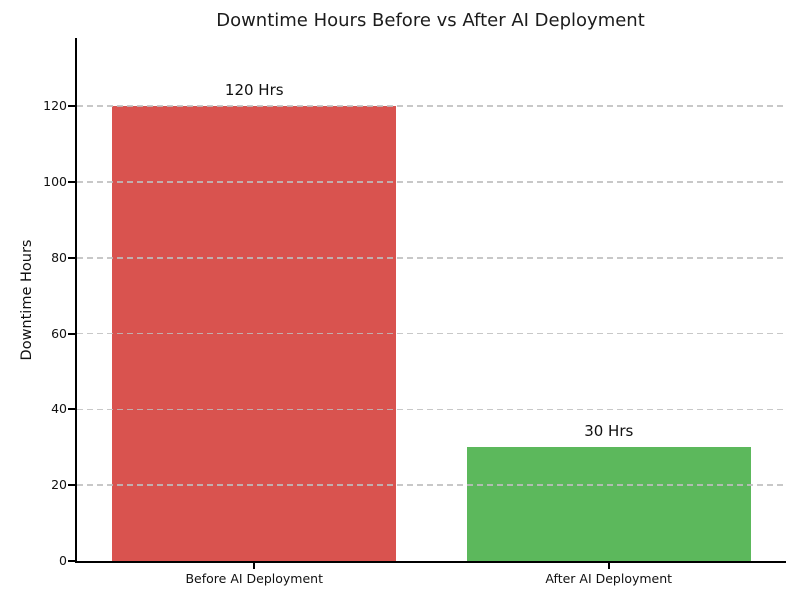 Image resolution: width=800 pixels, height=600 pixels. Describe the element at coordinates (59, 333) in the screenshot. I see `y-tick-label: 60` at that location.